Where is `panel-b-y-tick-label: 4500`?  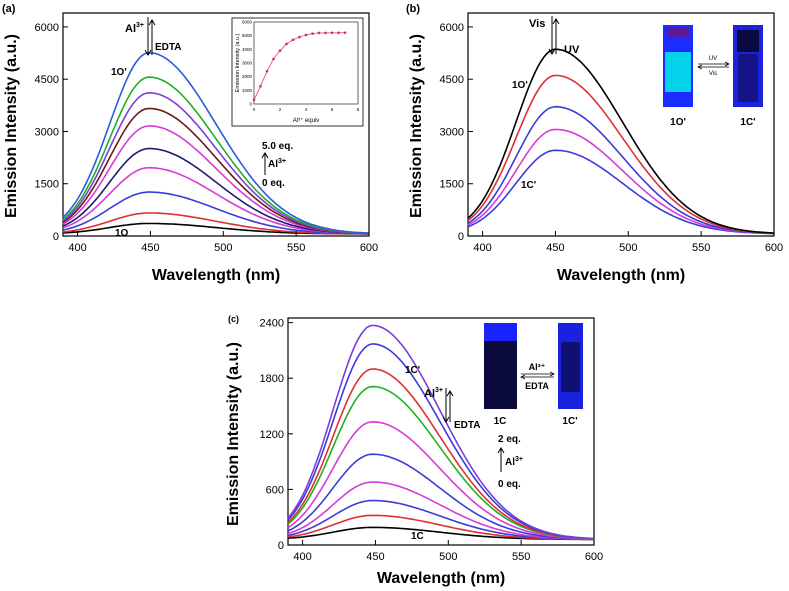 panel-b-y-tick-label: 4500 is located at coordinates (452, 80).